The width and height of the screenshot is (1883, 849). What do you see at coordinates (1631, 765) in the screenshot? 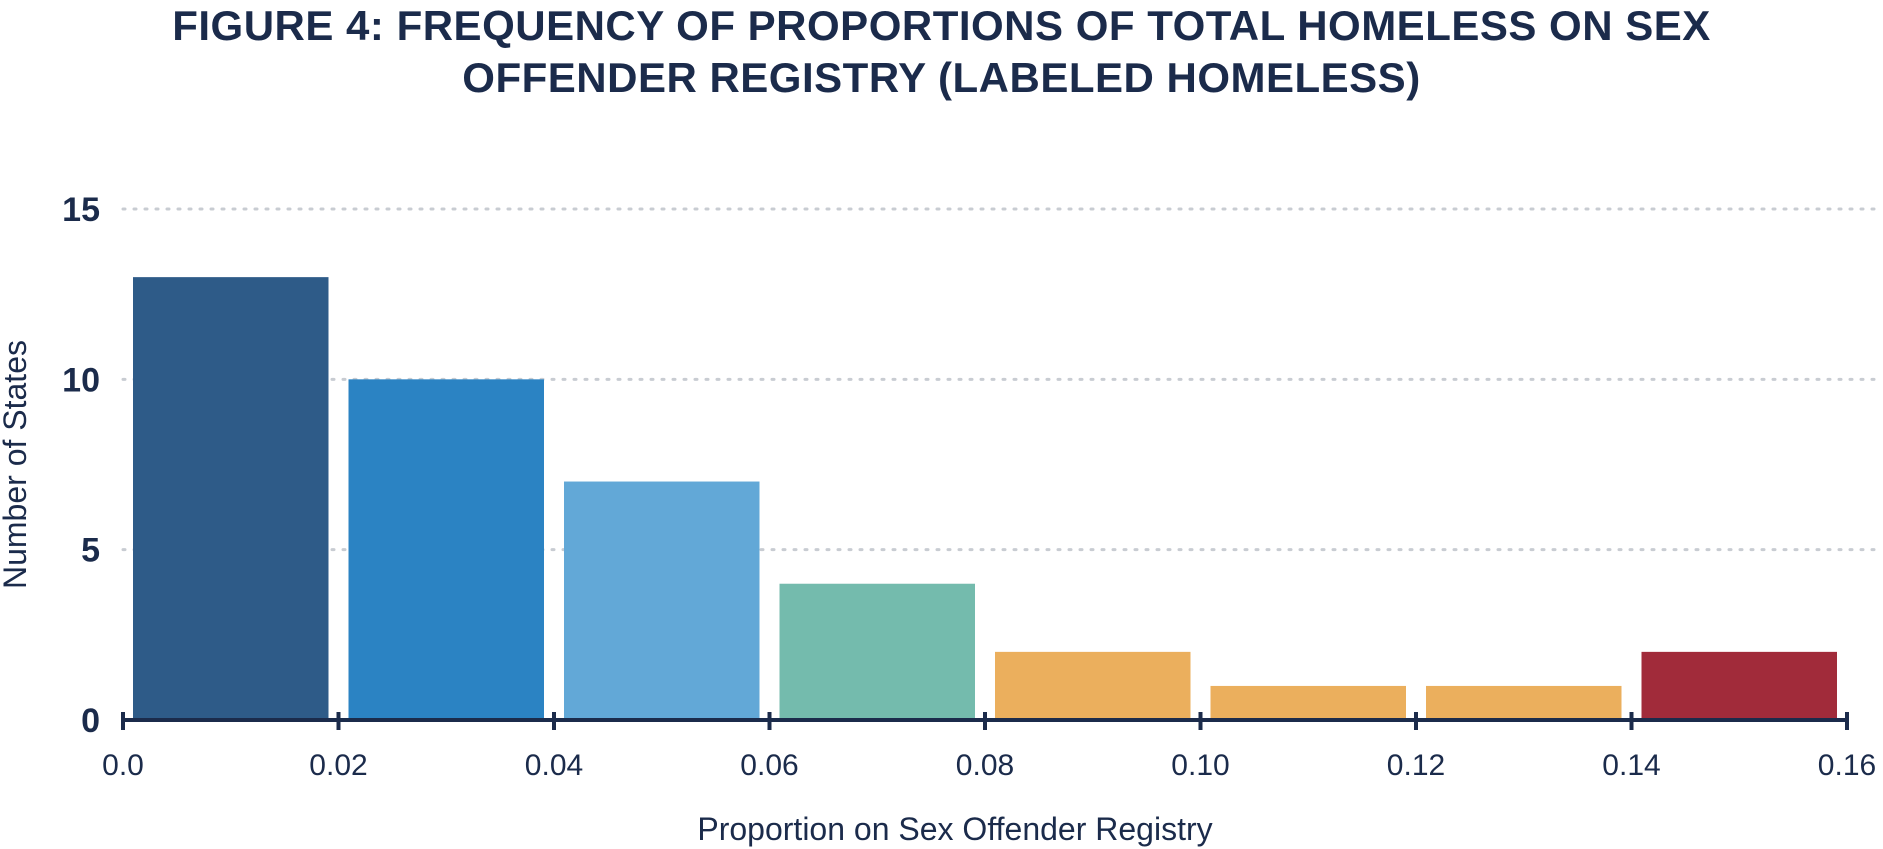
I see `x-axis-tick-label: 0.14` at bounding box center [1631, 765].